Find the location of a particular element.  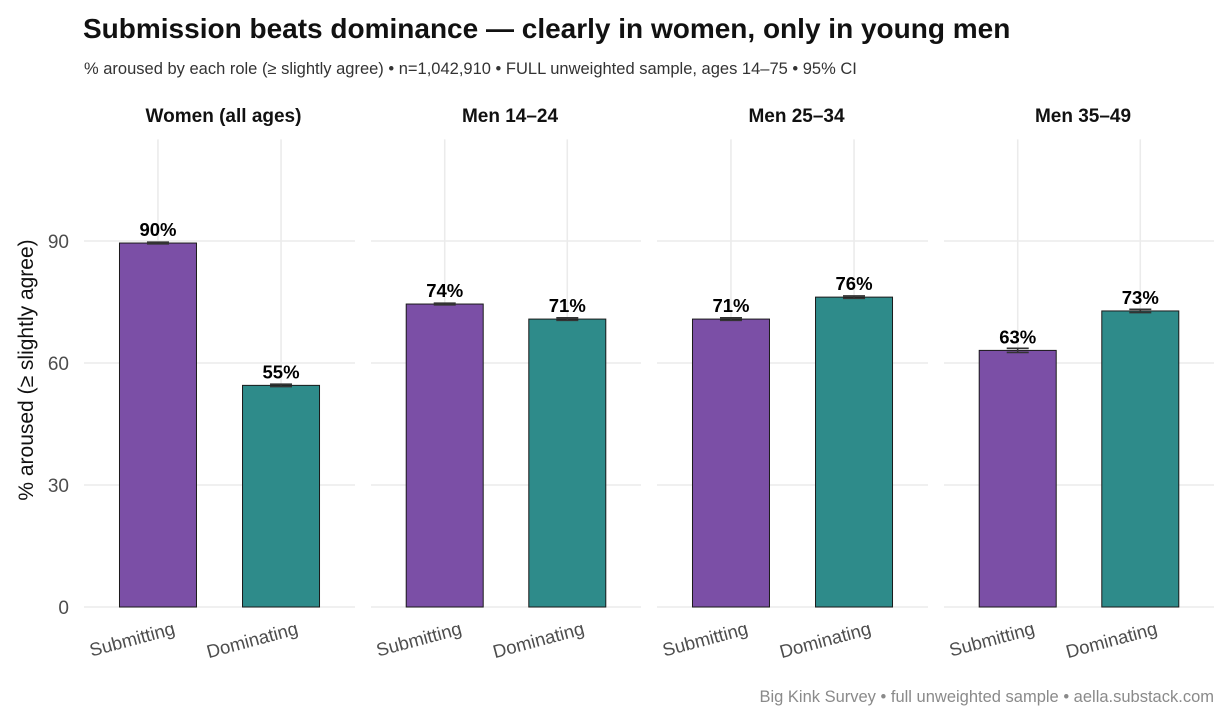

bar-value-label: 90% is located at coordinates (157, 229).